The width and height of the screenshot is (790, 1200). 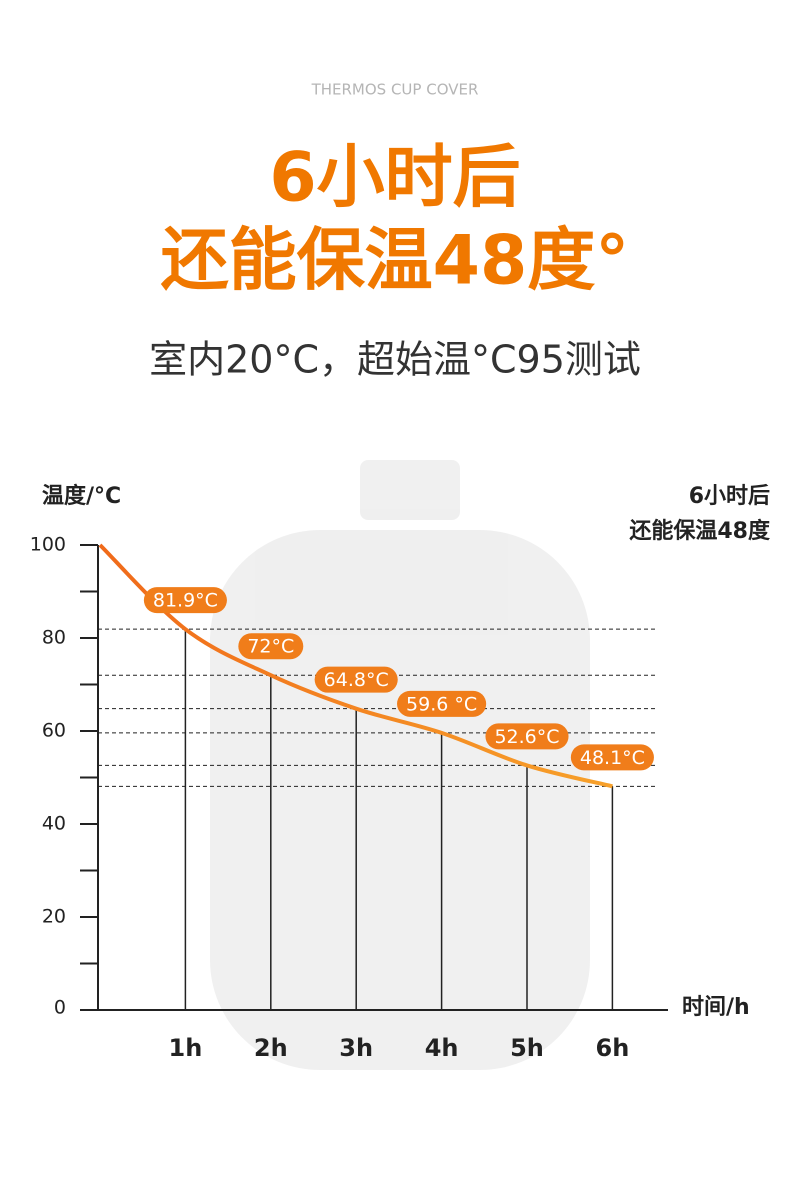 What do you see at coordinates (81, 496) in the screenshot?
I see `y-axis-label: 温度/°C` at bounding box center [81, 496].